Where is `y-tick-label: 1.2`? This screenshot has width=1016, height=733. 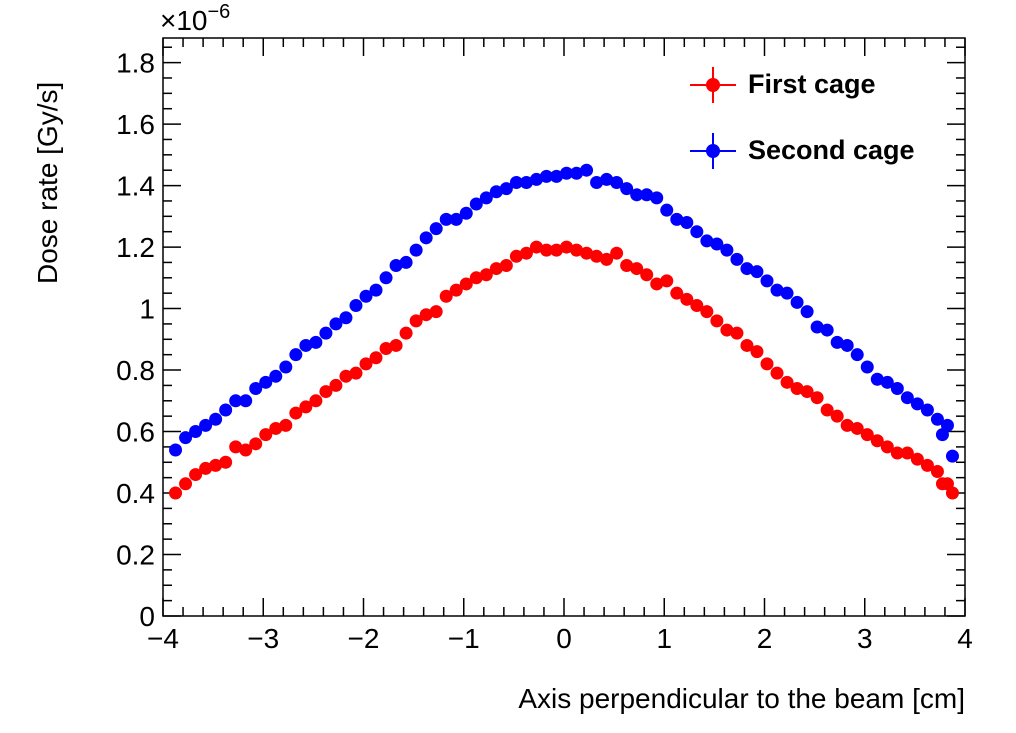 y-tick-label: 1.2 is located at coordinates (135, 247).